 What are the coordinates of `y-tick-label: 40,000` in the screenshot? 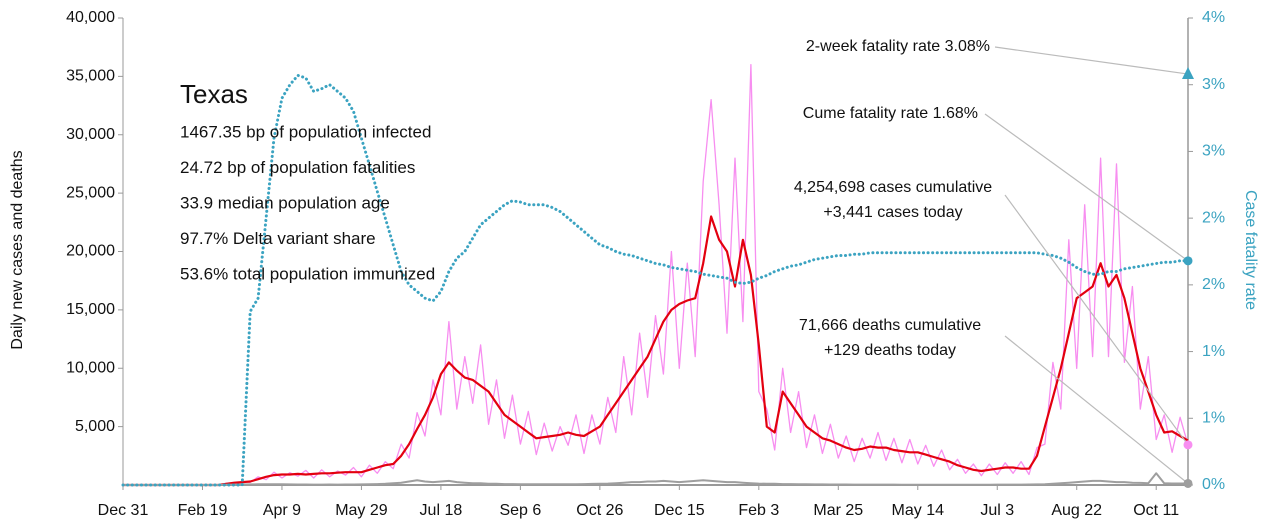 It's located at (90, 17).